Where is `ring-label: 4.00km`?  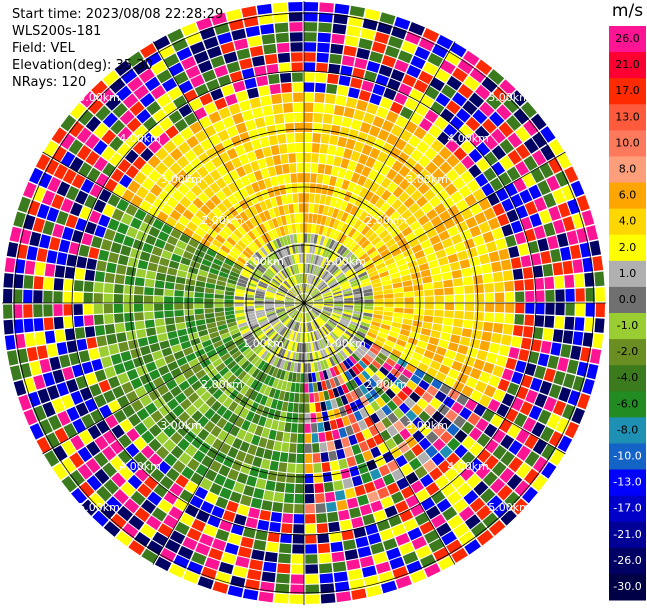
ring-label: 4.00km is located at coordinates (468, 466).